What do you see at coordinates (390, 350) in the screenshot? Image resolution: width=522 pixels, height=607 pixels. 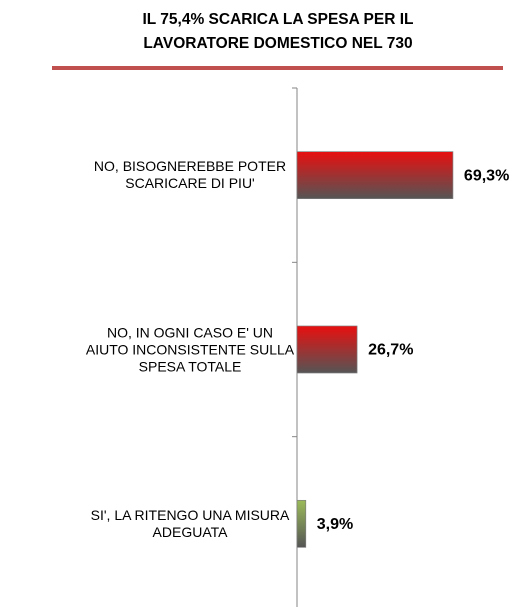 I see `value-label: 26,7%` at bounding box center [390, 350].